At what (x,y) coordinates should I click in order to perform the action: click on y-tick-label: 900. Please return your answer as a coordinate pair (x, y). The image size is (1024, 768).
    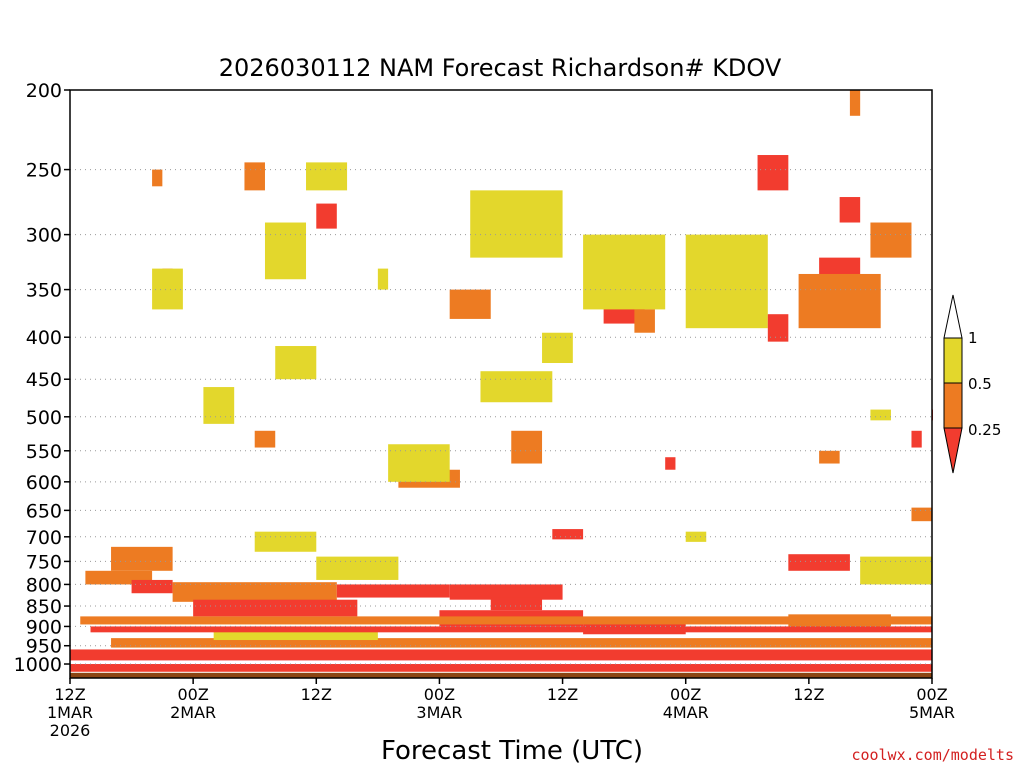
    Looking at the image, I should click on (44, 627).